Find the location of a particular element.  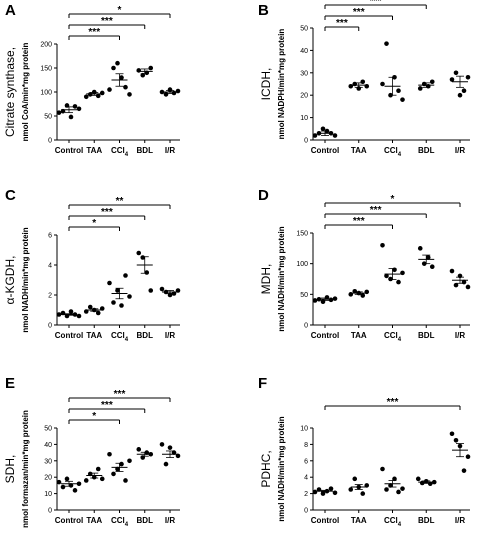

y-axis-unit-label: nmol formazan/min*mg protein is located at coordinates (25, 469).